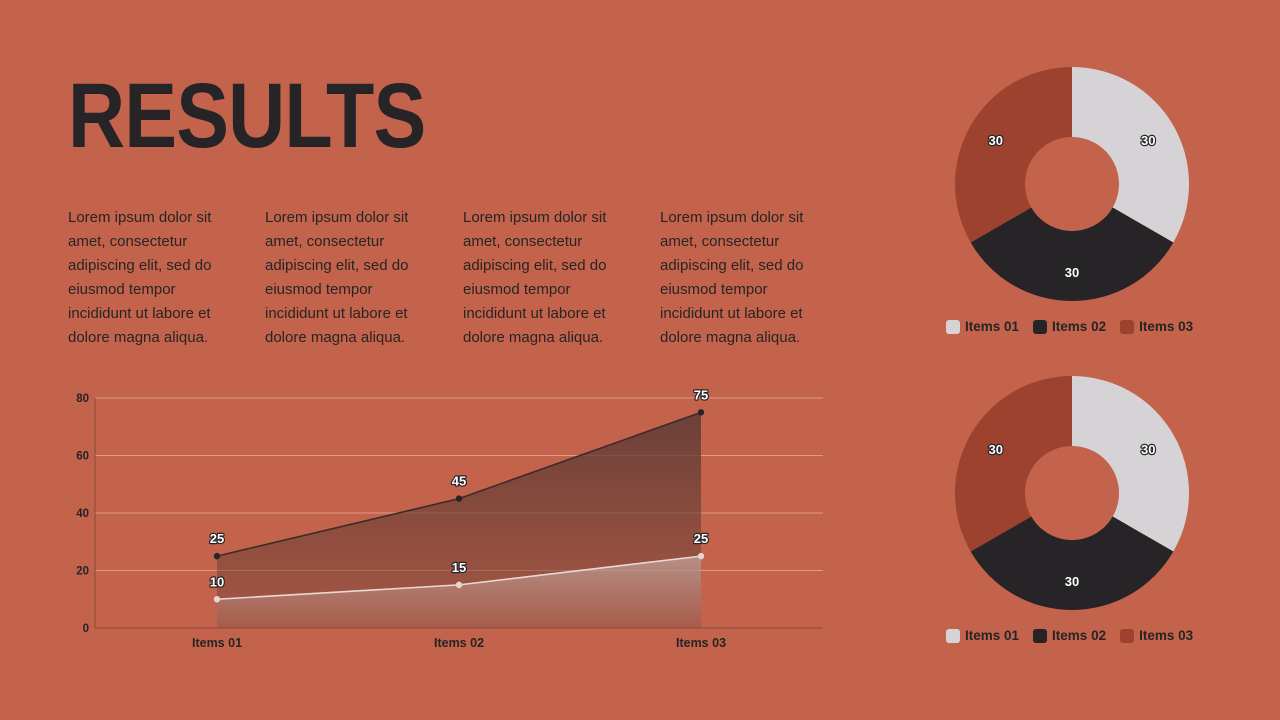 This screenshot has width=1280, height=720. I want to click on donut-2-legend: Items 01 Items 02 Items 03, so click(1069, 635).